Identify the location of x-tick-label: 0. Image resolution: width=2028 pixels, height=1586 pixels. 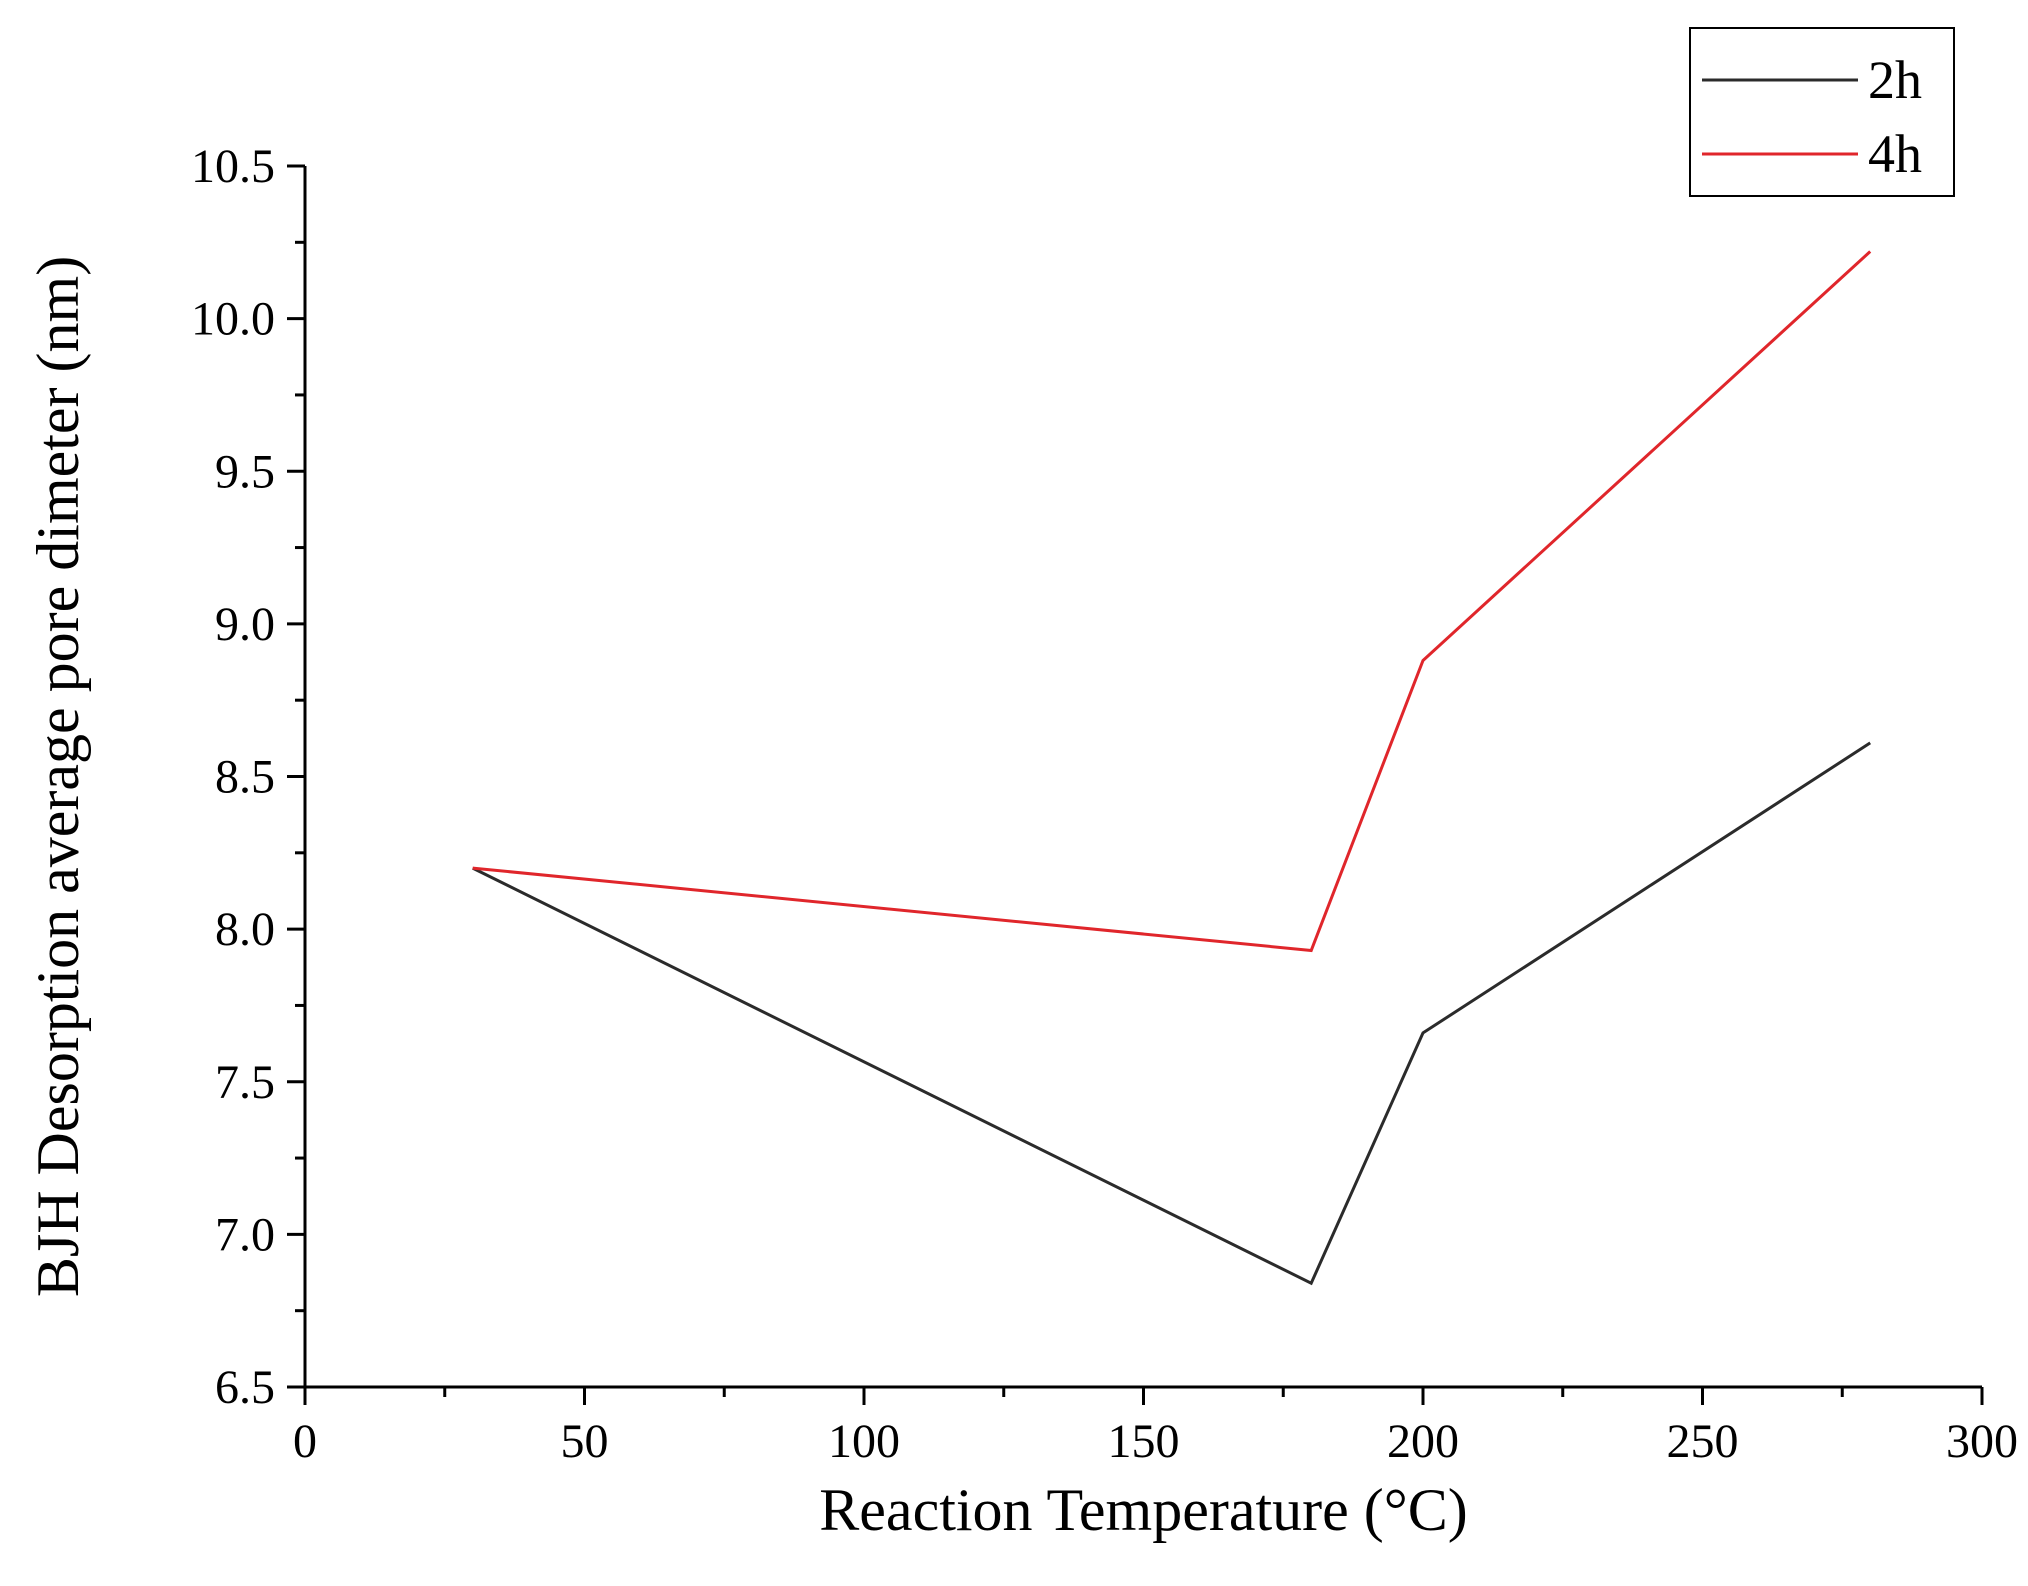
(305, 1441).